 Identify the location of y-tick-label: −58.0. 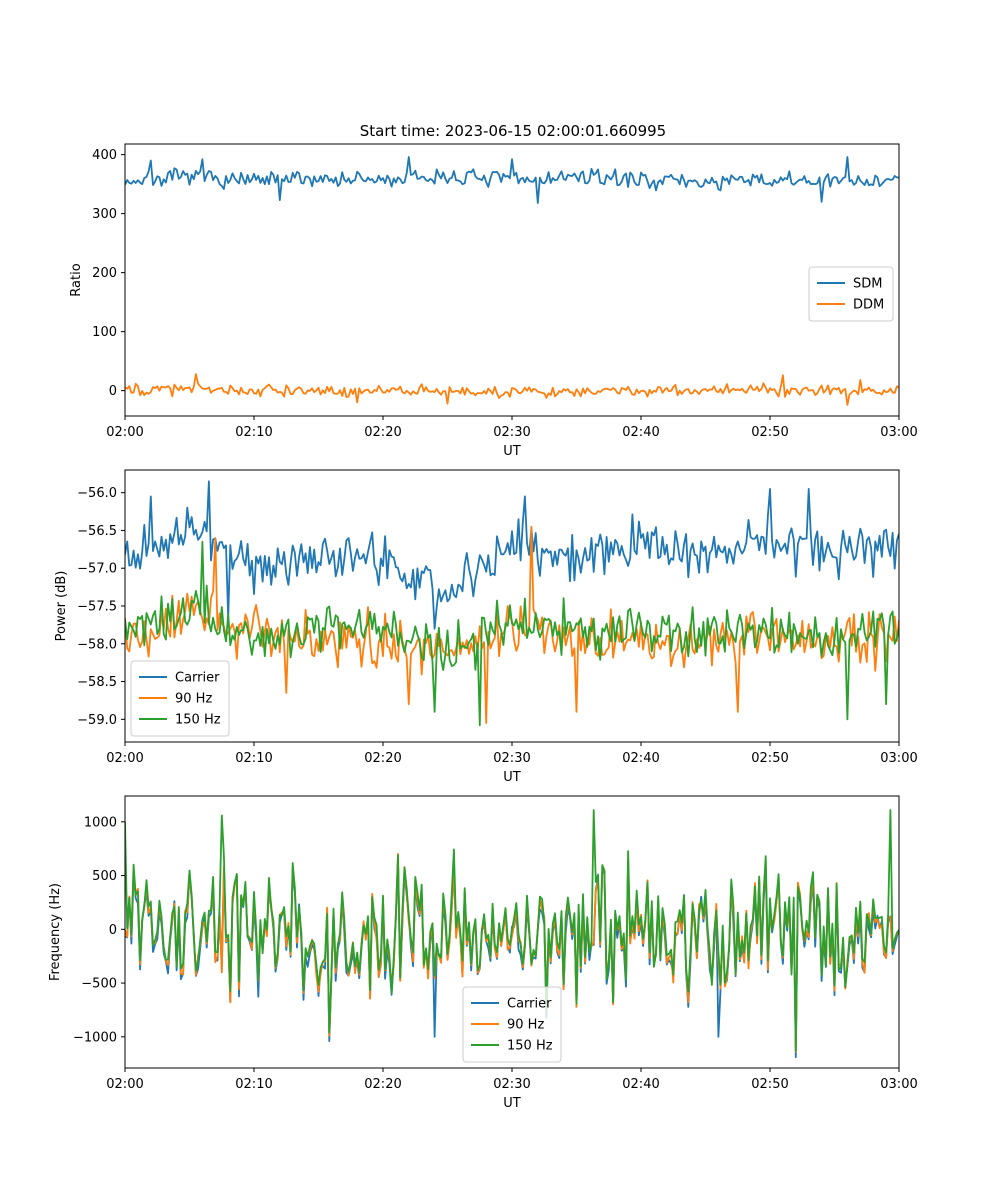
(97, 644).